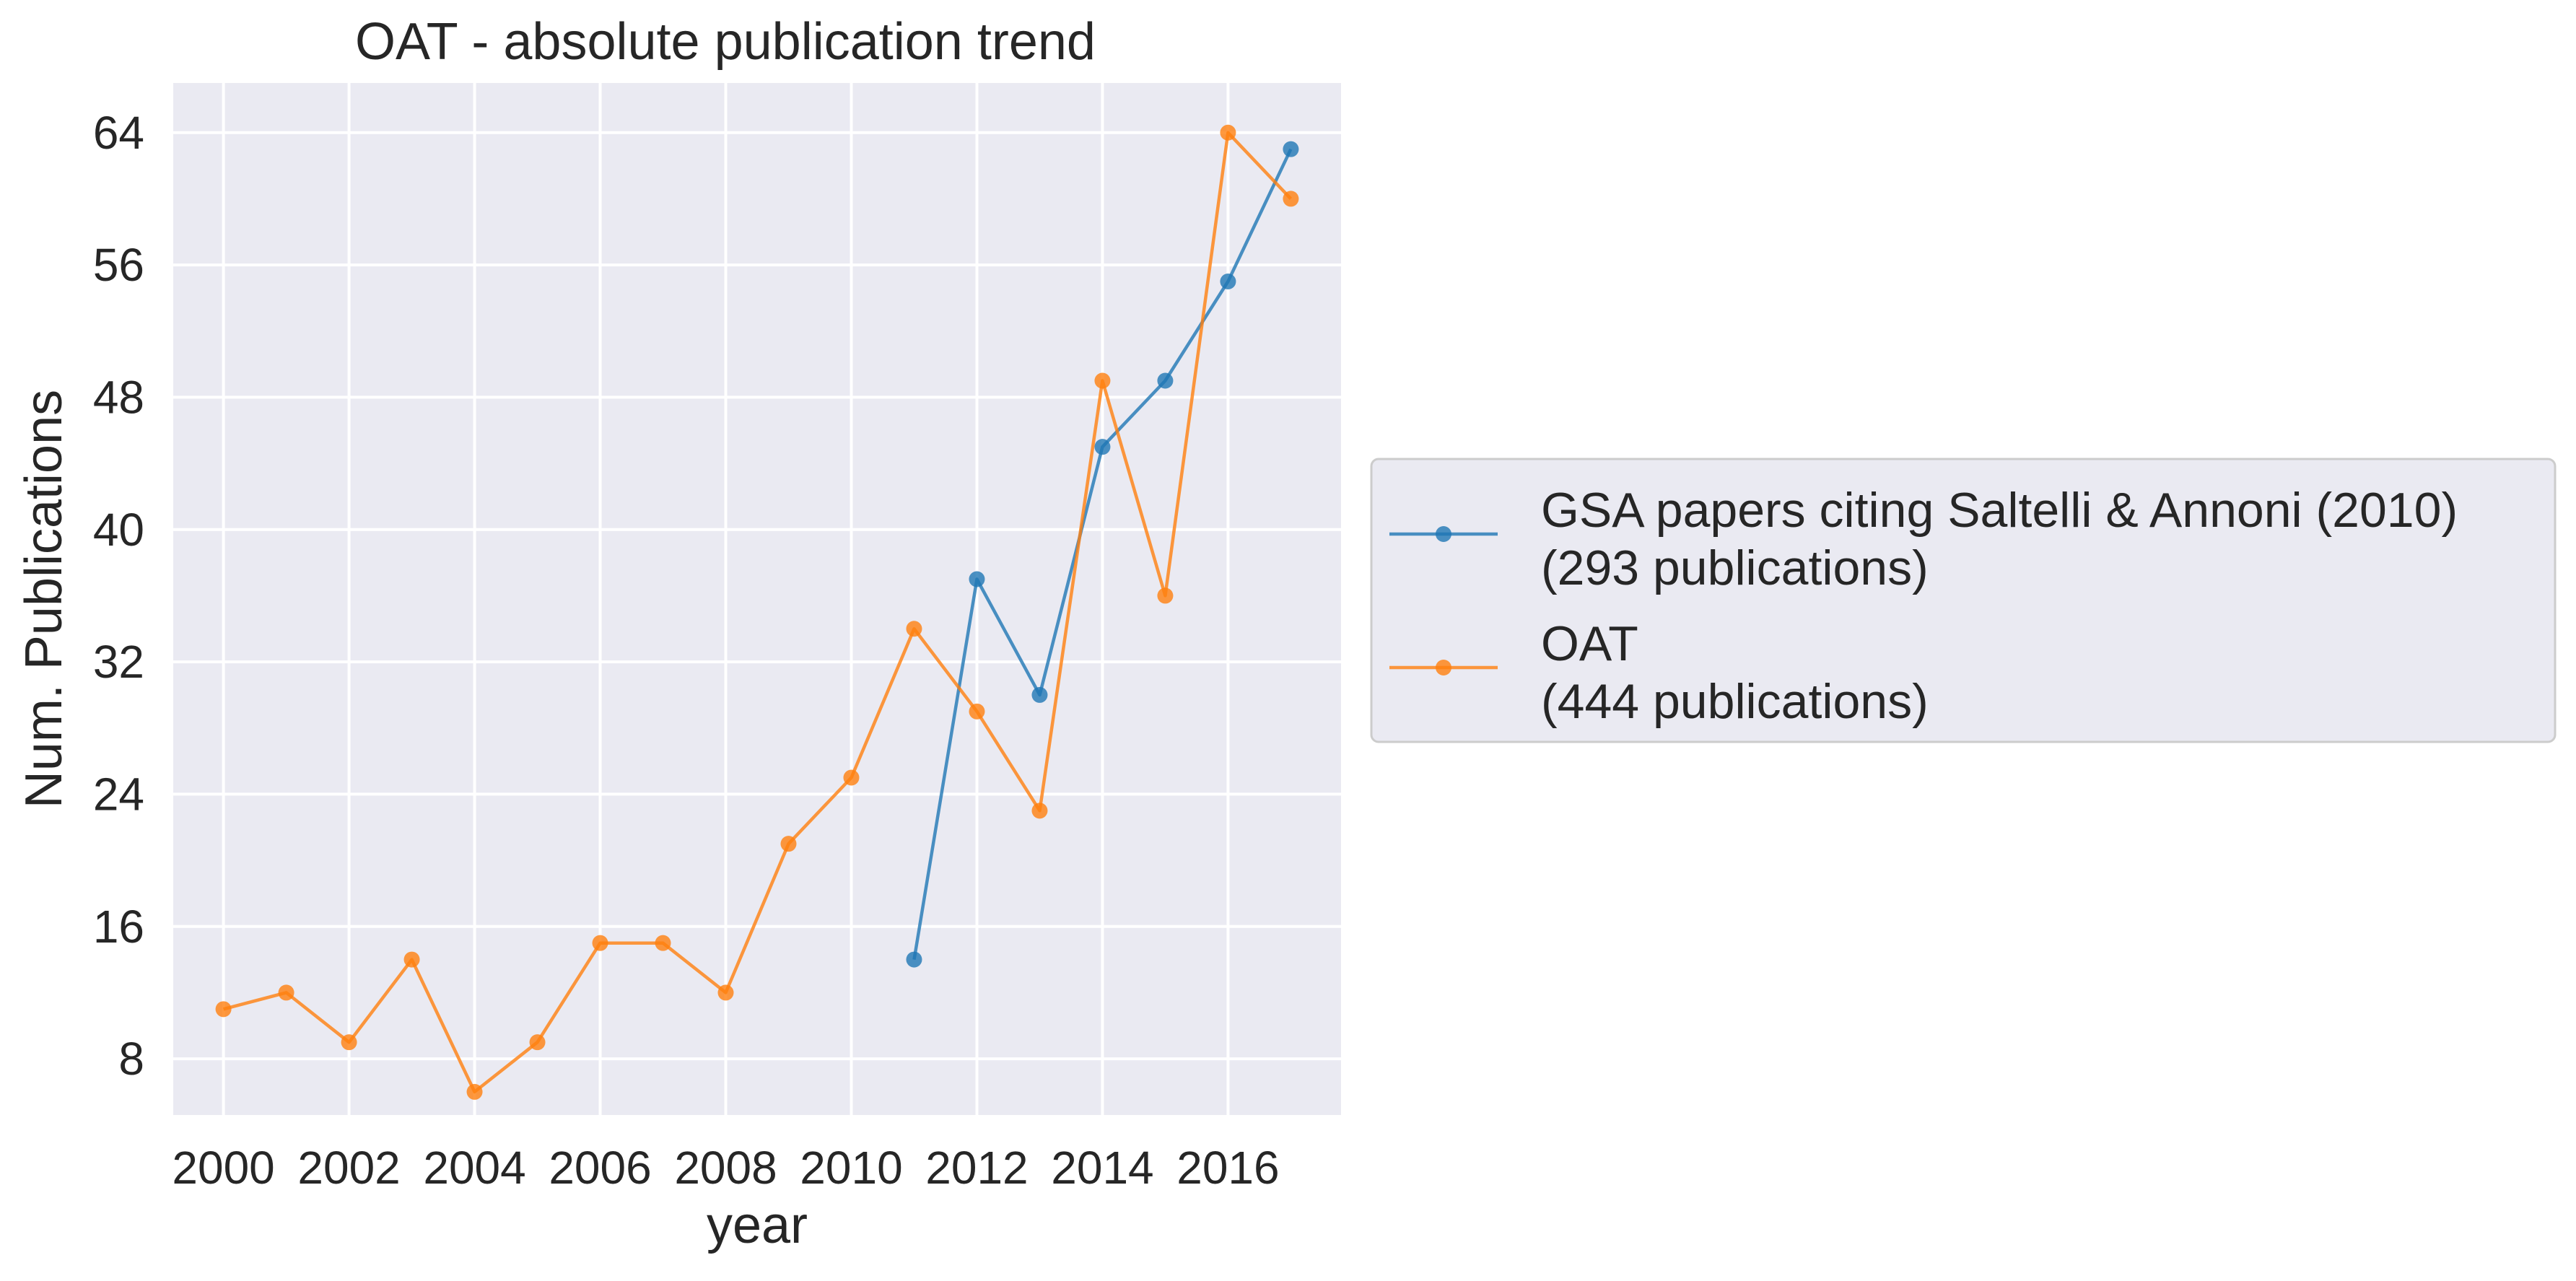  What do you see at coordinates (118, 133) in the screenshot?
I see `y-tick-label: 64` at bounding box center [118, 133].